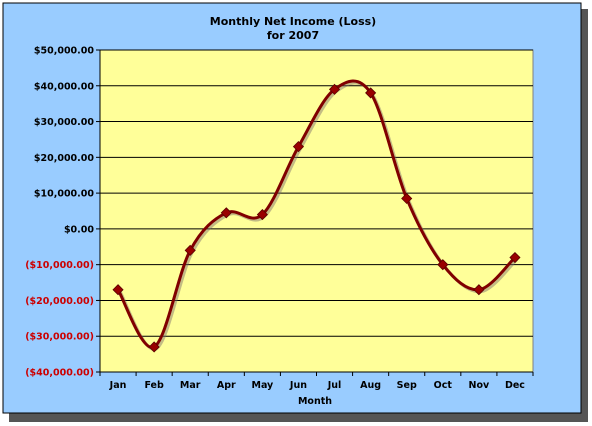 The image size is (592, 426). I want to click on chart-title-line1: Monthly Net Income (Loss), so click(293, 21).